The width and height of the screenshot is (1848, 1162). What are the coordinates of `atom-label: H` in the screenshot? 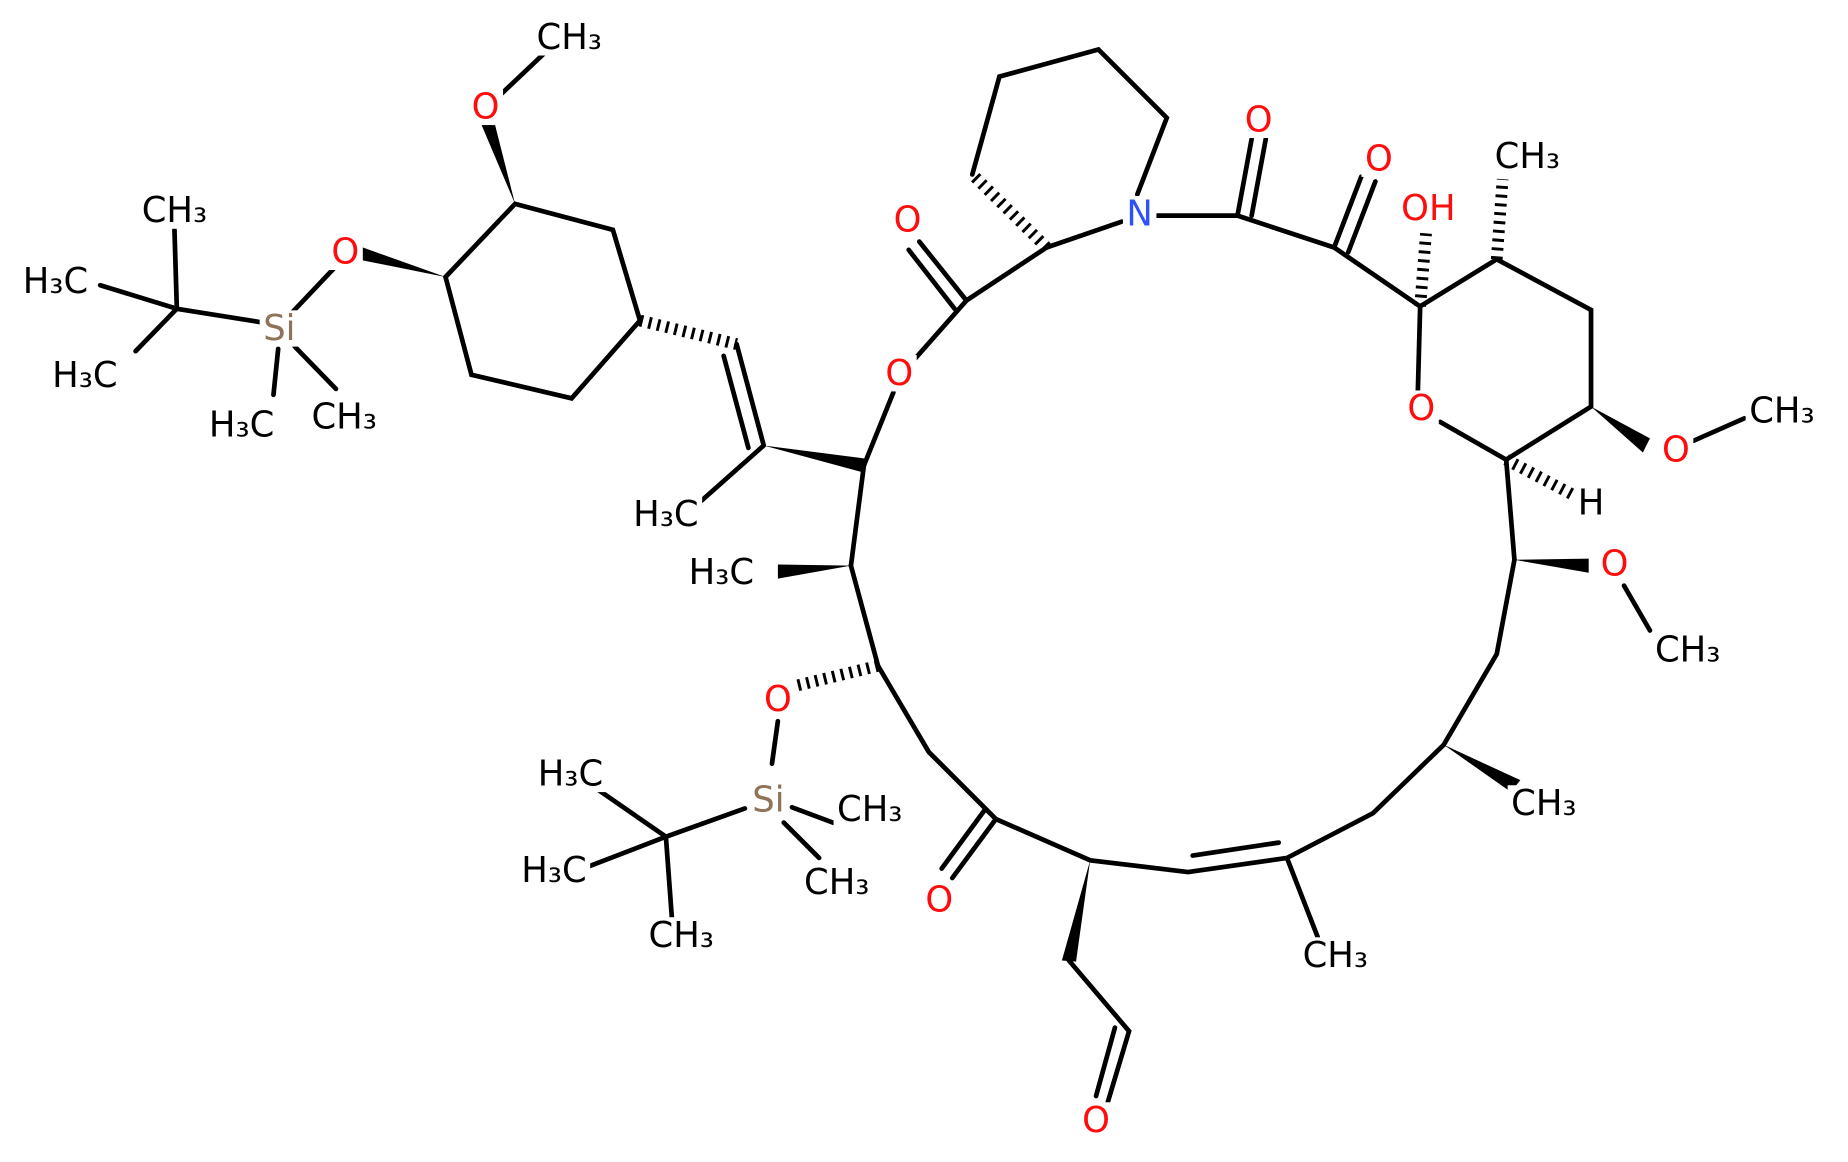 It's located at (1591, 502).